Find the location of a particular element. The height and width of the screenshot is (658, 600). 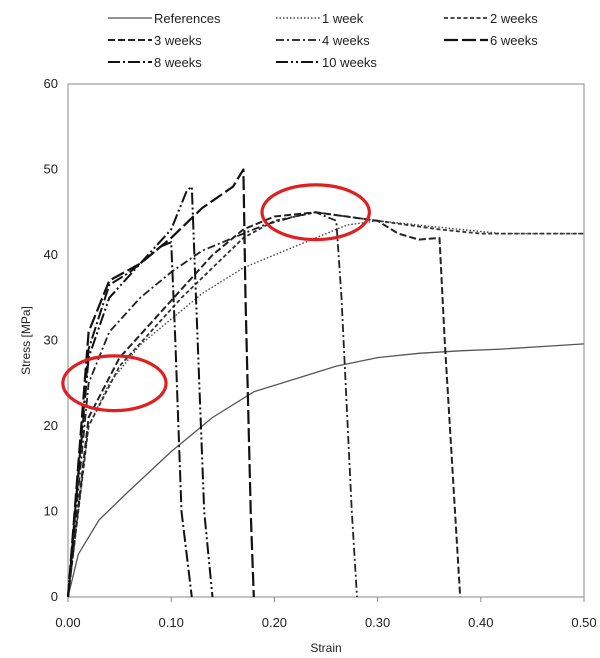

y-tick-label: 30 is located at coordinates (51, 340).